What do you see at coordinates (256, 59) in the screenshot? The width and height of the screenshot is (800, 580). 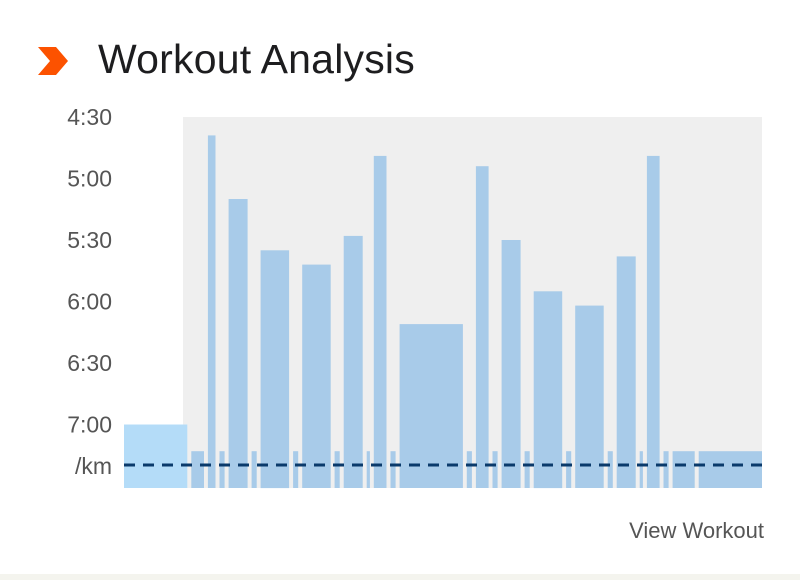 I see `page-title: Workout Analysis` at bounding box center [256, 59].